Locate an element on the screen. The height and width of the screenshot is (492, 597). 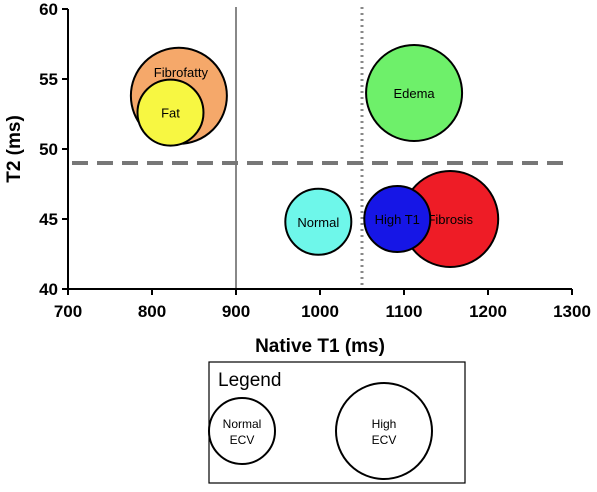
y-tick-label: 60 is located at coordinates (48, 9).